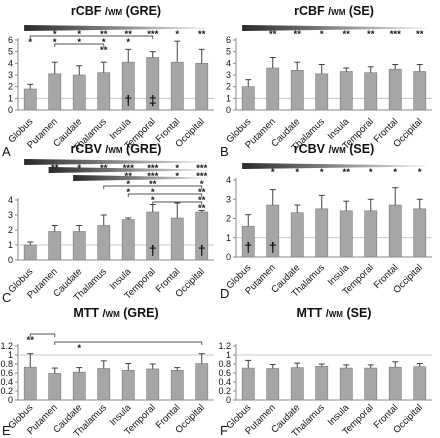 The image size is (440, 438). What do you see at coordinates (224, 382) in the screenshot?
I see `y-tick-label: 0.4` at bounding box center [224, 382].